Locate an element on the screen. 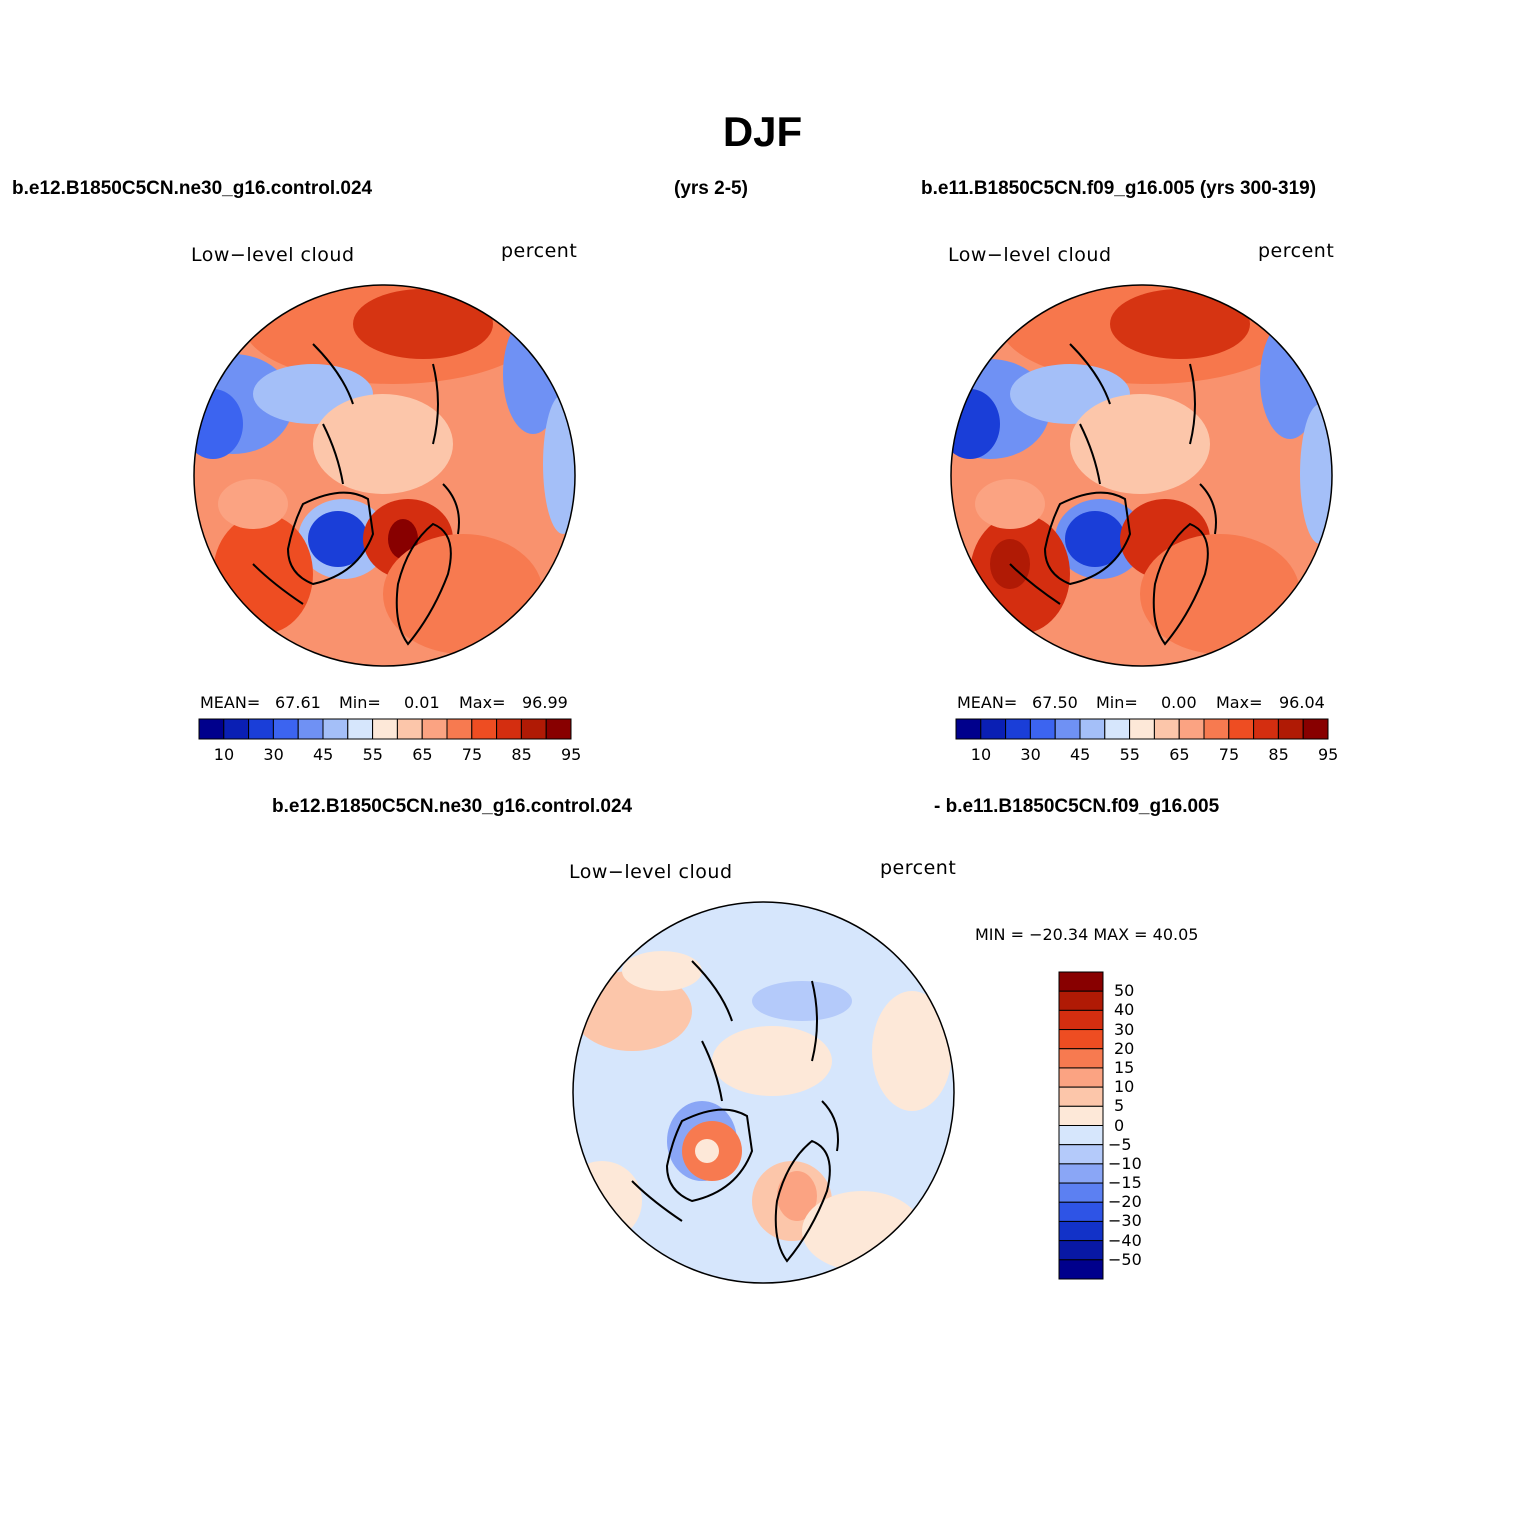 The width and height of the screenshot is (1525, 1525). panel2-polar-map is located at coordinates (1141, 475).